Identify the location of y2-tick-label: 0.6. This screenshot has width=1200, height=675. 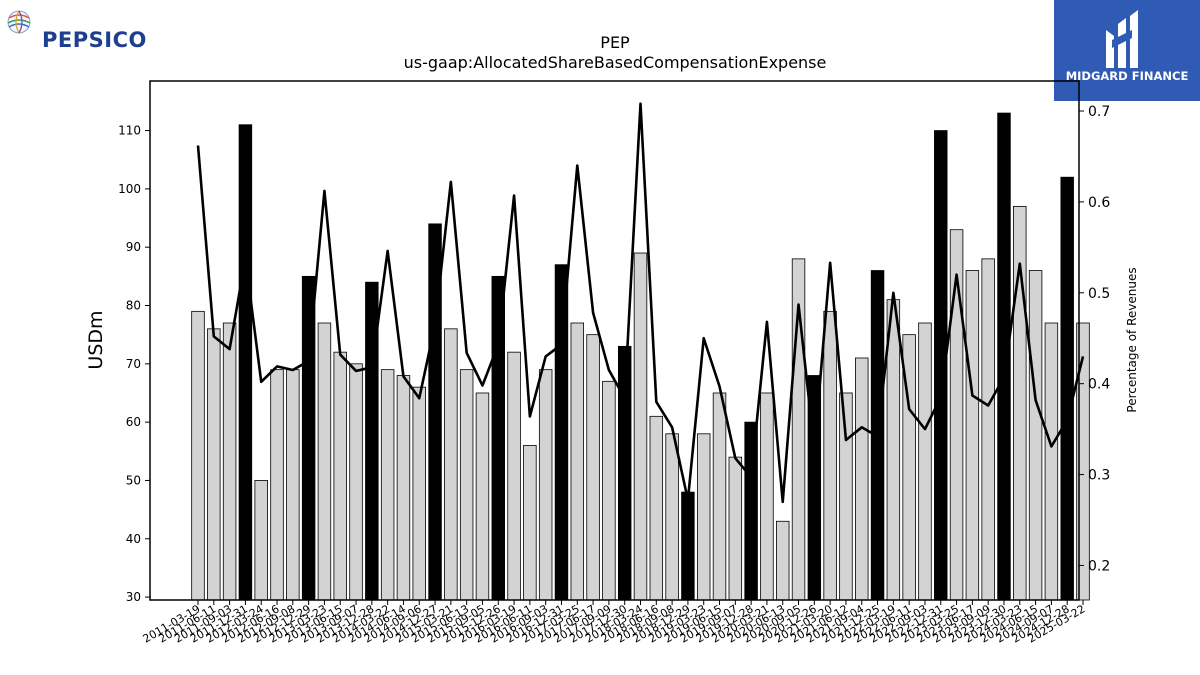
(1099, 203).